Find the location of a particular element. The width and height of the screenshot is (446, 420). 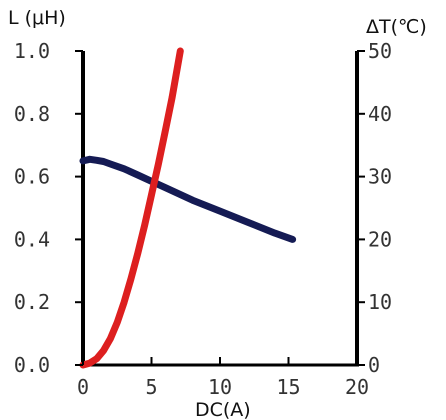

left-y-tick-label: 1.0 is located at coordinates (32, 51).